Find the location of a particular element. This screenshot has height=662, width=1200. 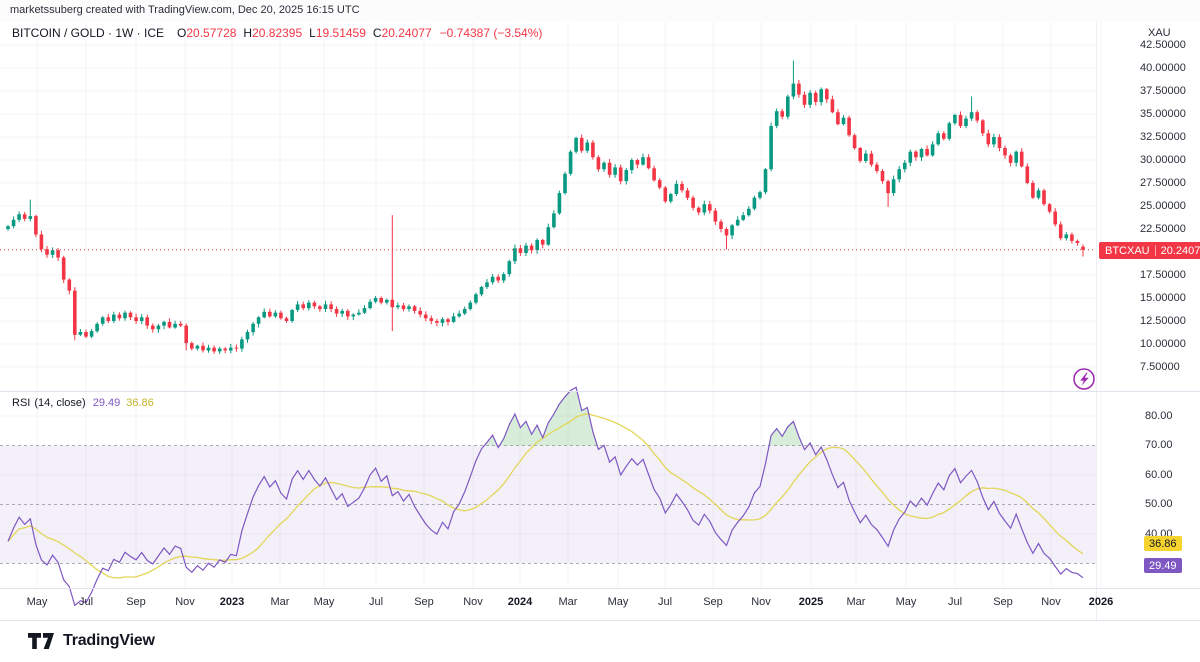

ohlc-close-label: C is located at coordinates (377, 33).